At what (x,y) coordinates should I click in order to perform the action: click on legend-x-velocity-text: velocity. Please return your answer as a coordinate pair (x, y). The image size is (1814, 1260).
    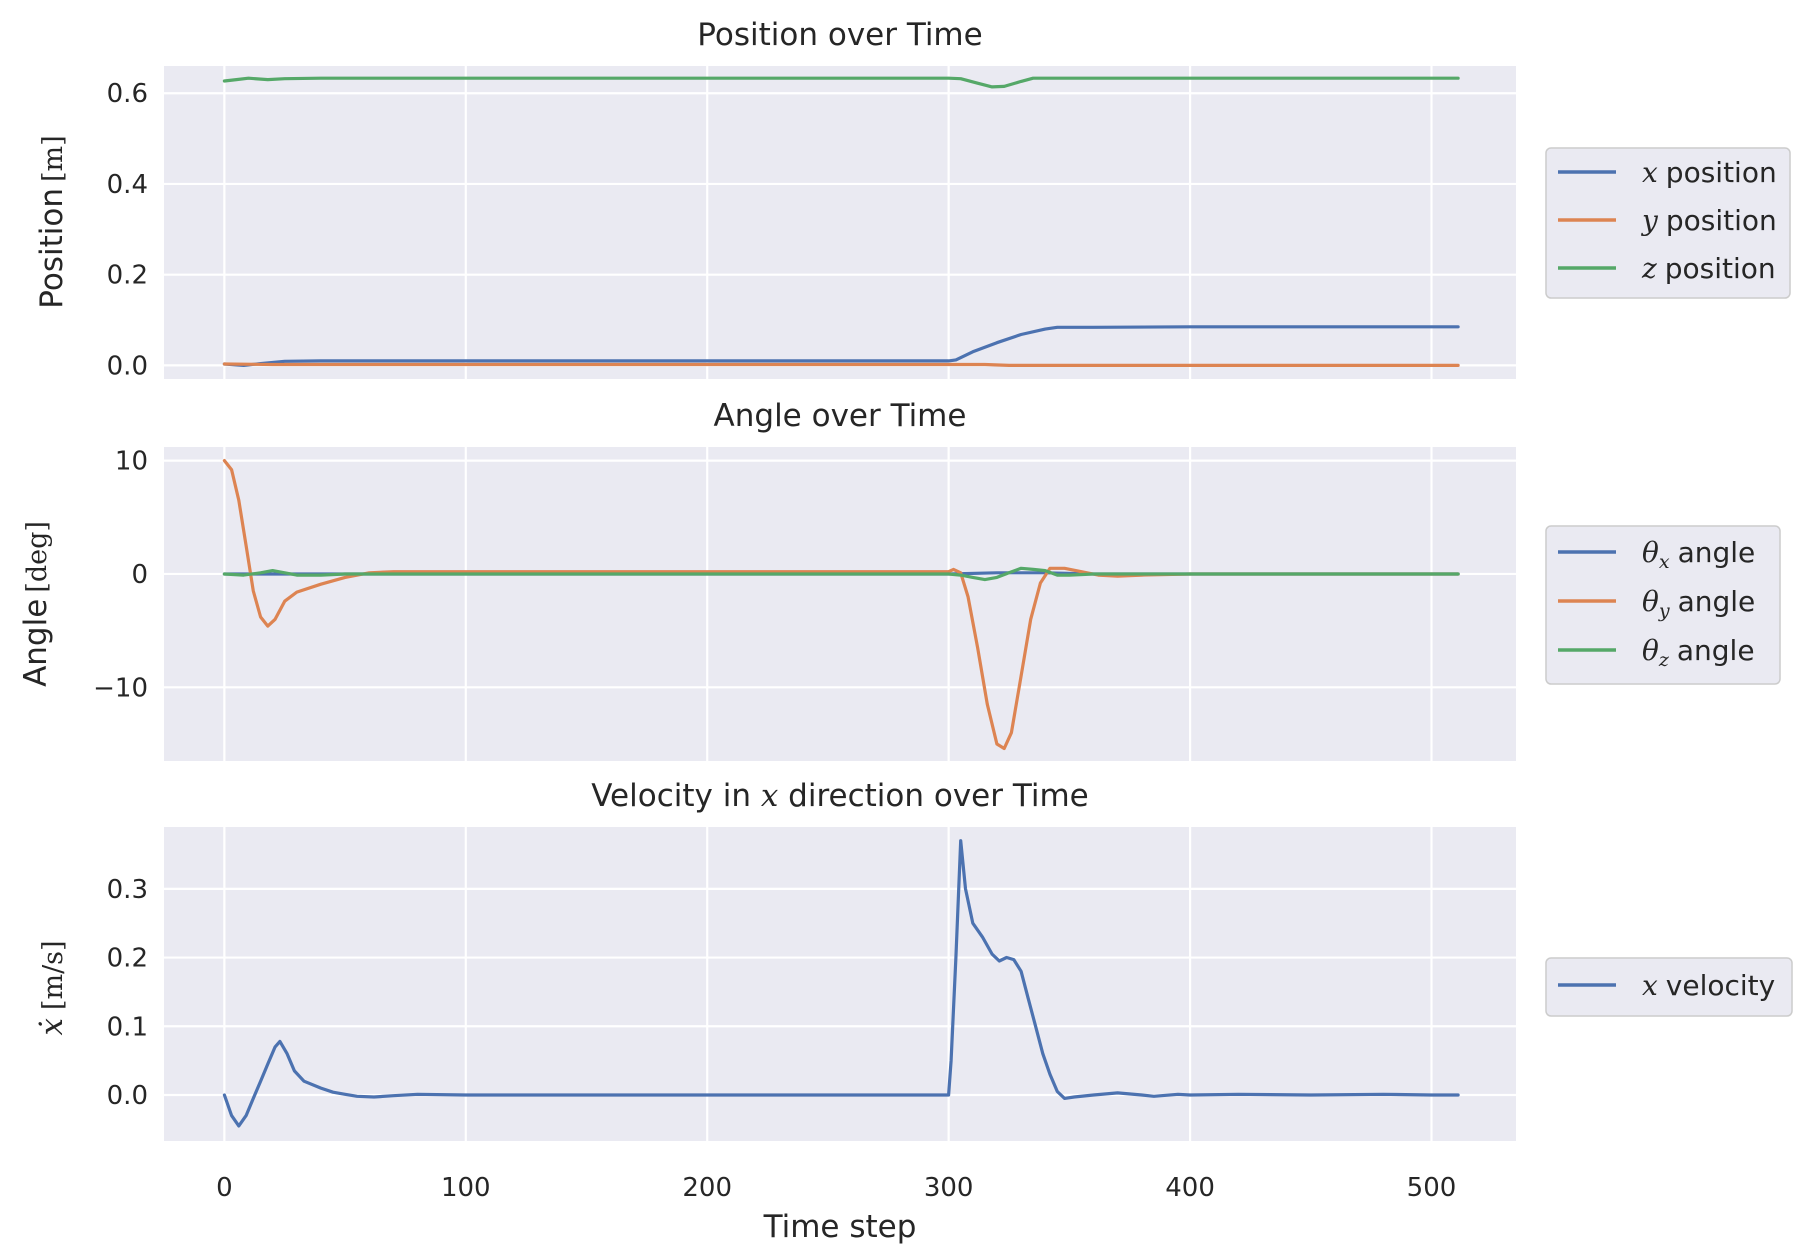
    Looking at the image, I should click on (1720, 985).